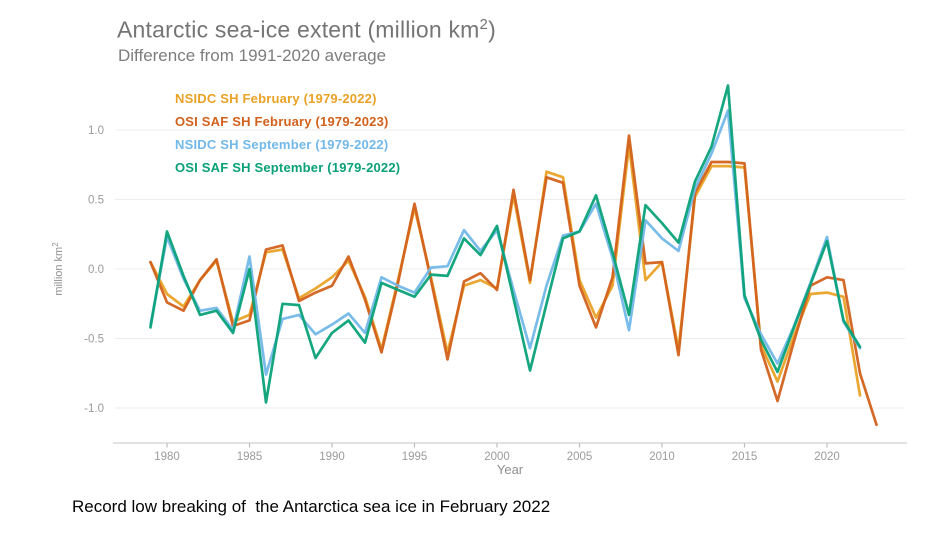 Image resolution: width=929 pixels, height=547 pixels. What do you see at coordinates (96, 270) in the screenshot?
I see `y-tick-label: 0.0` at bounding box center [96, 270].